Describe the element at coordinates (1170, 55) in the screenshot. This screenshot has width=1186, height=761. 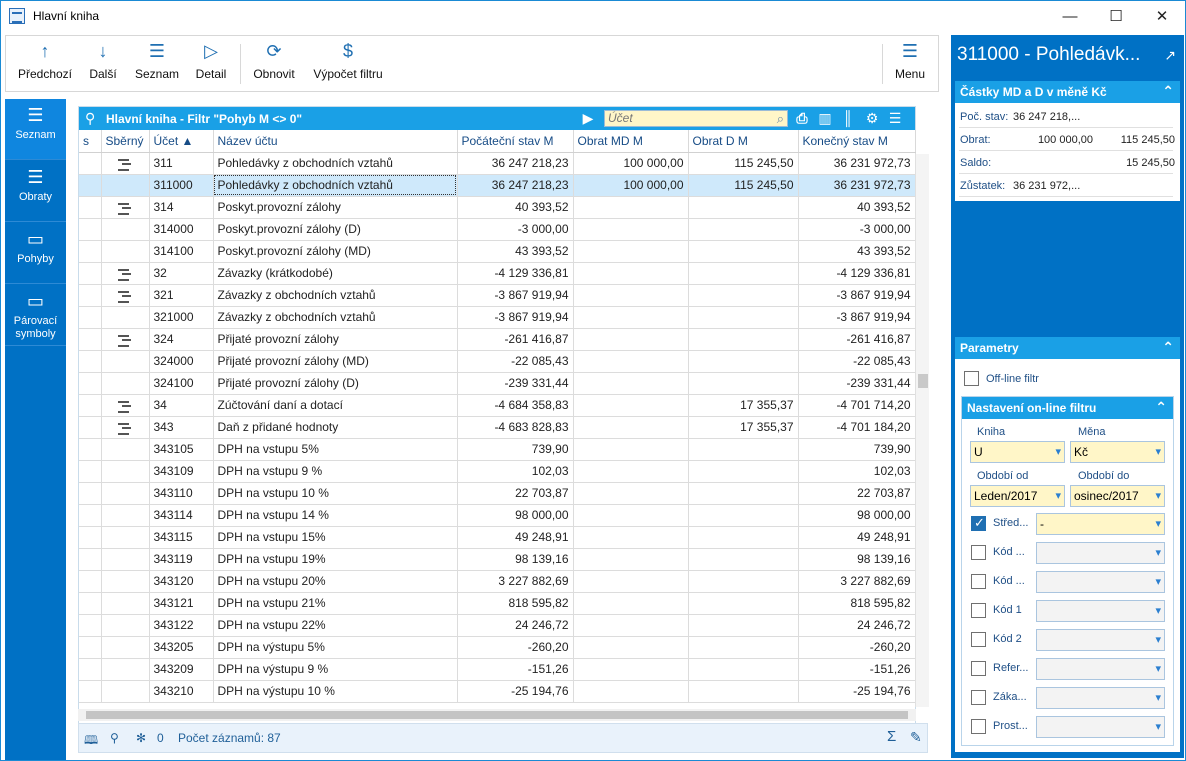
I see `external-link-icon: ↗` at that location.